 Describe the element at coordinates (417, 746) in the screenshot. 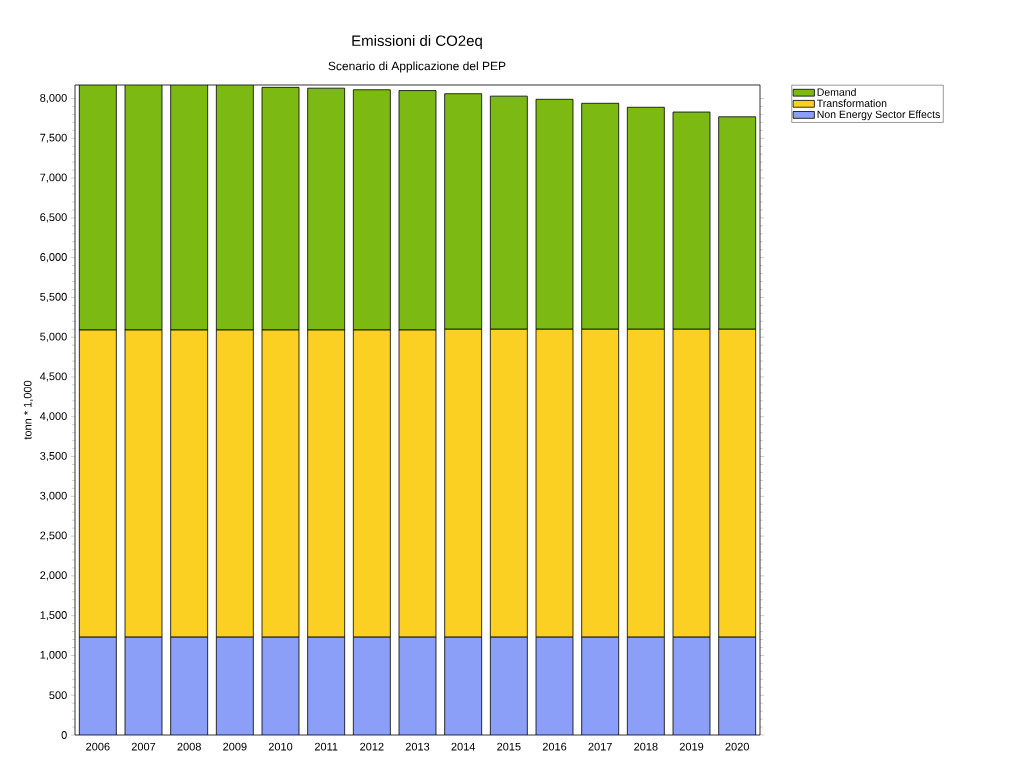

I see `x-tick-label: 2013` at that location.